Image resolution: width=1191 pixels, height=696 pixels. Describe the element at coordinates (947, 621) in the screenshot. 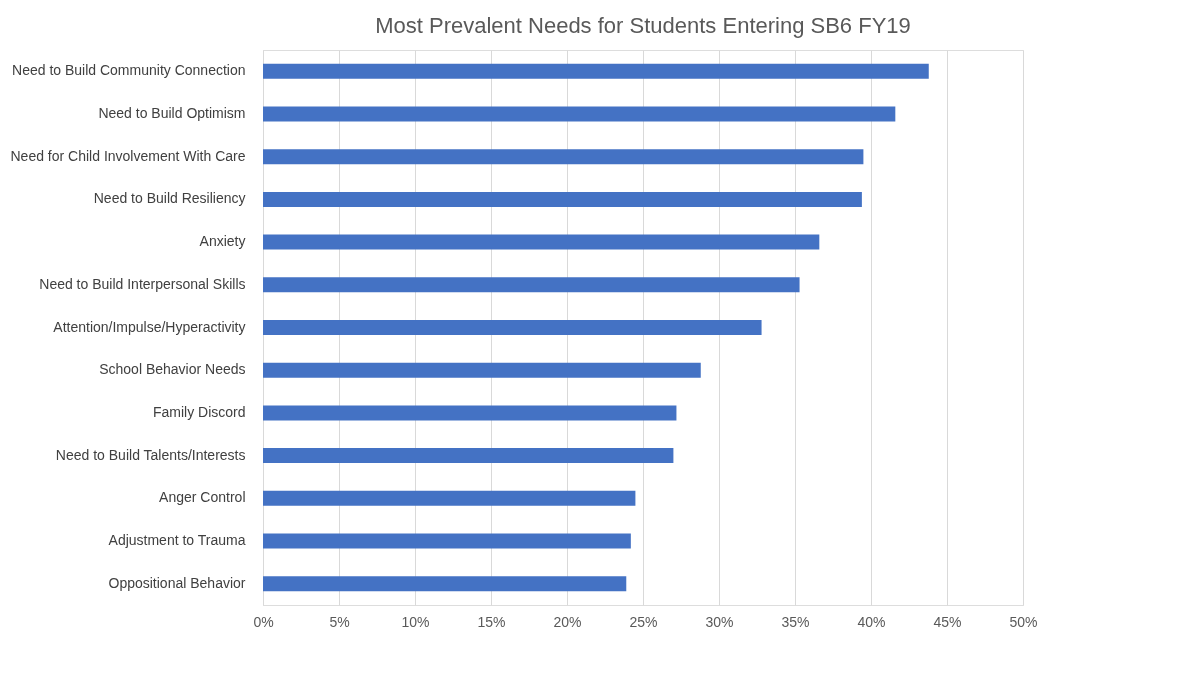

I see `x-tick-label: 45%` at that location.